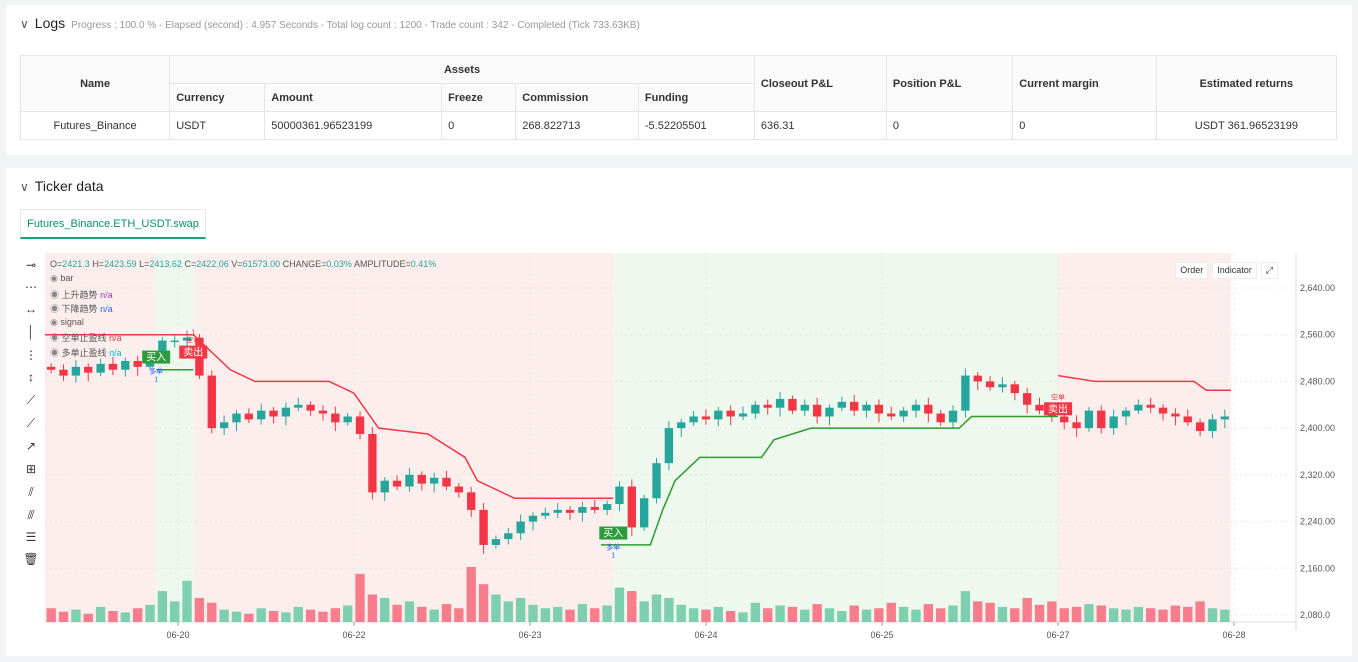  What do you see at coordinates (31, 377) in the screenshot?
I see `vertical-arrow-icon: ↕` at bounding box center [31, 377].